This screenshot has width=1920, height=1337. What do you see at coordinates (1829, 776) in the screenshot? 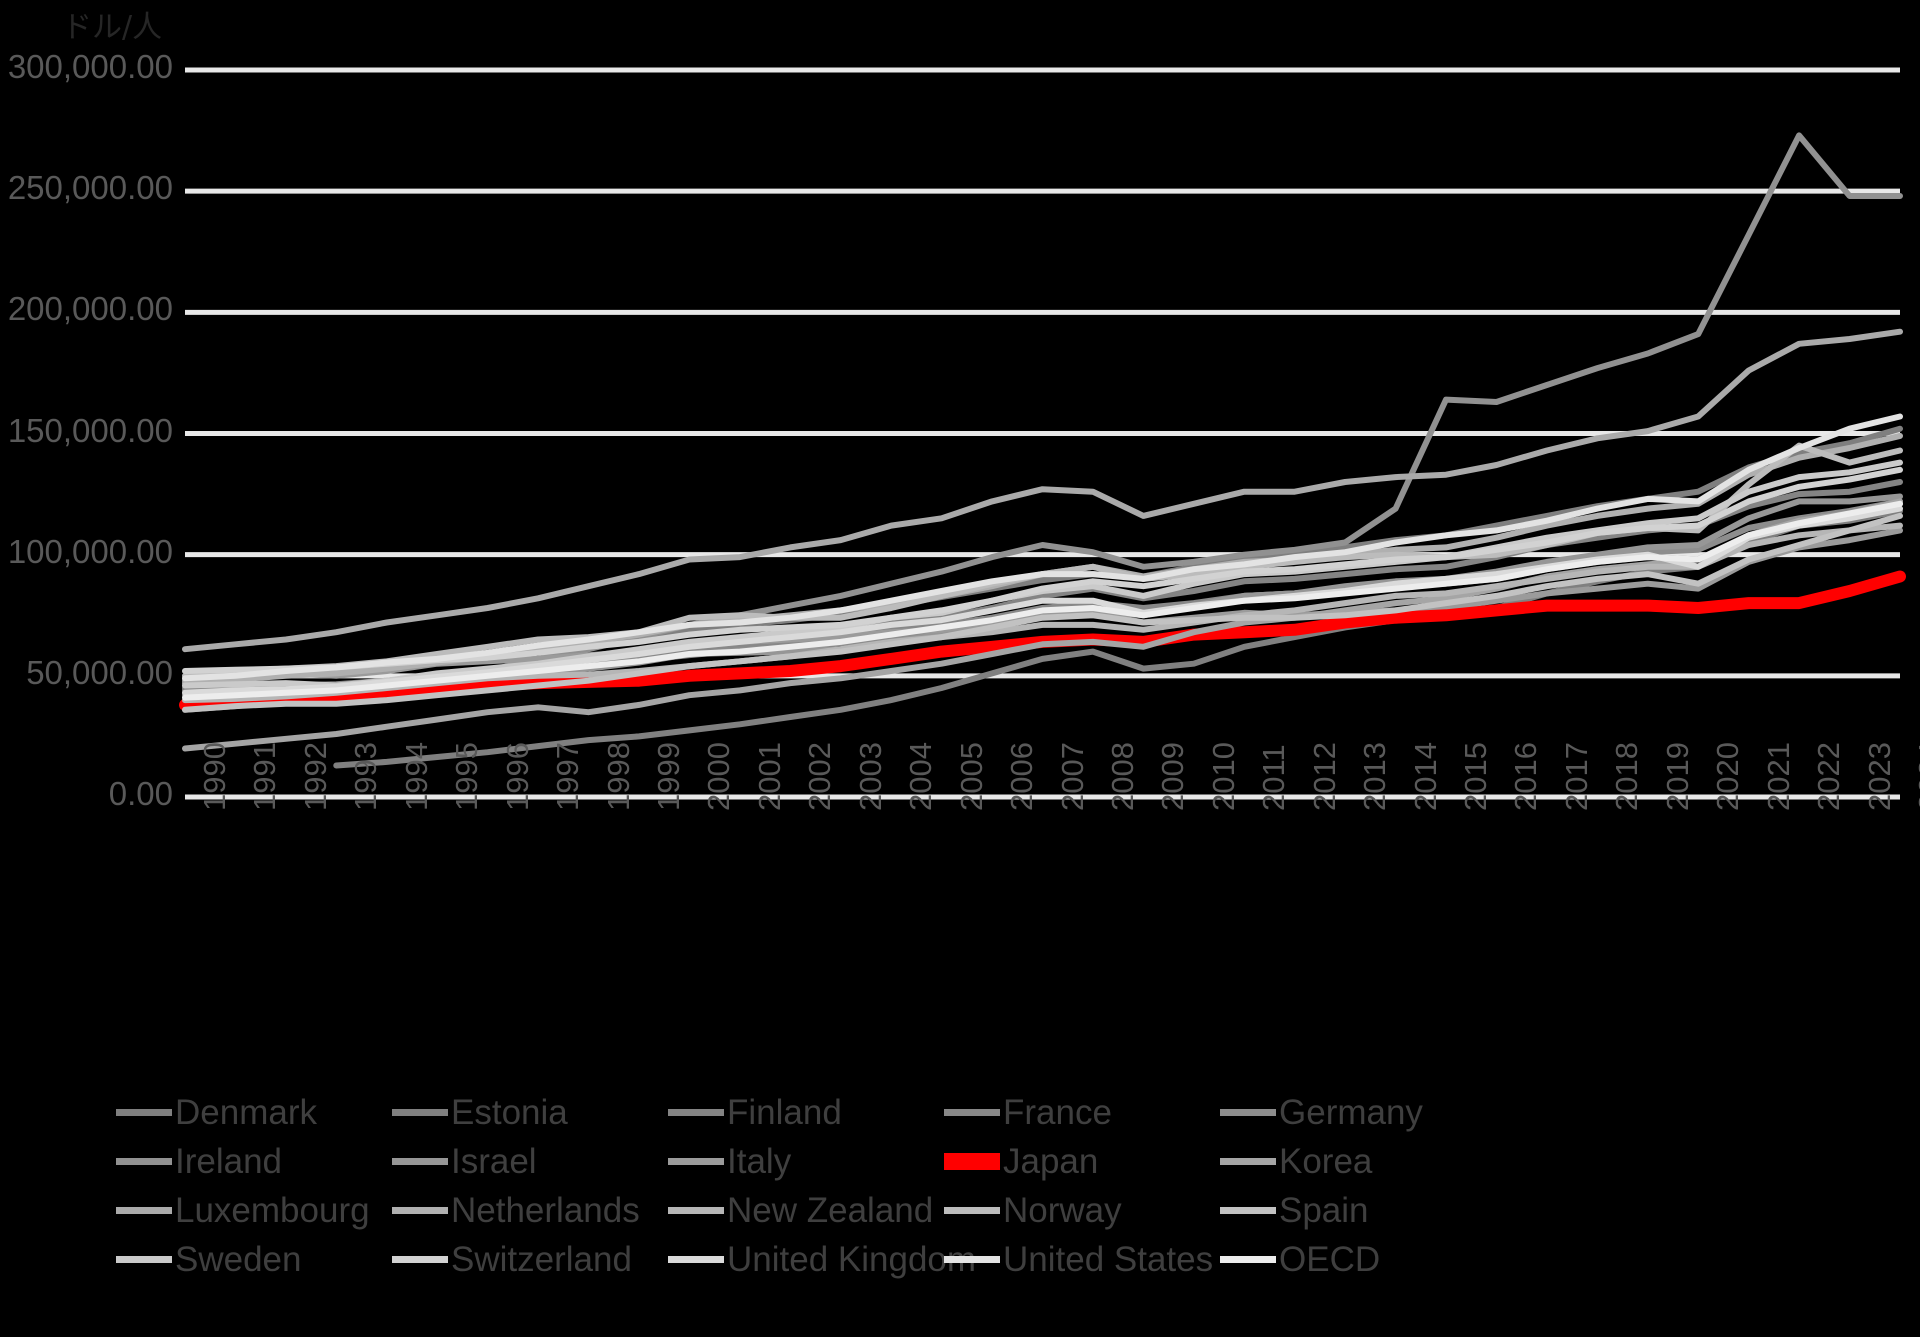
I see `x-axis-tick: 2022` at bounding box center [1829, 776].